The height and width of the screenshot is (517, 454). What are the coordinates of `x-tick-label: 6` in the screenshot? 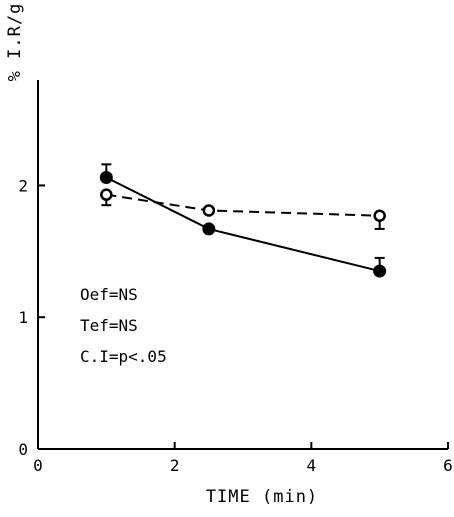 It's located at (448, 465).